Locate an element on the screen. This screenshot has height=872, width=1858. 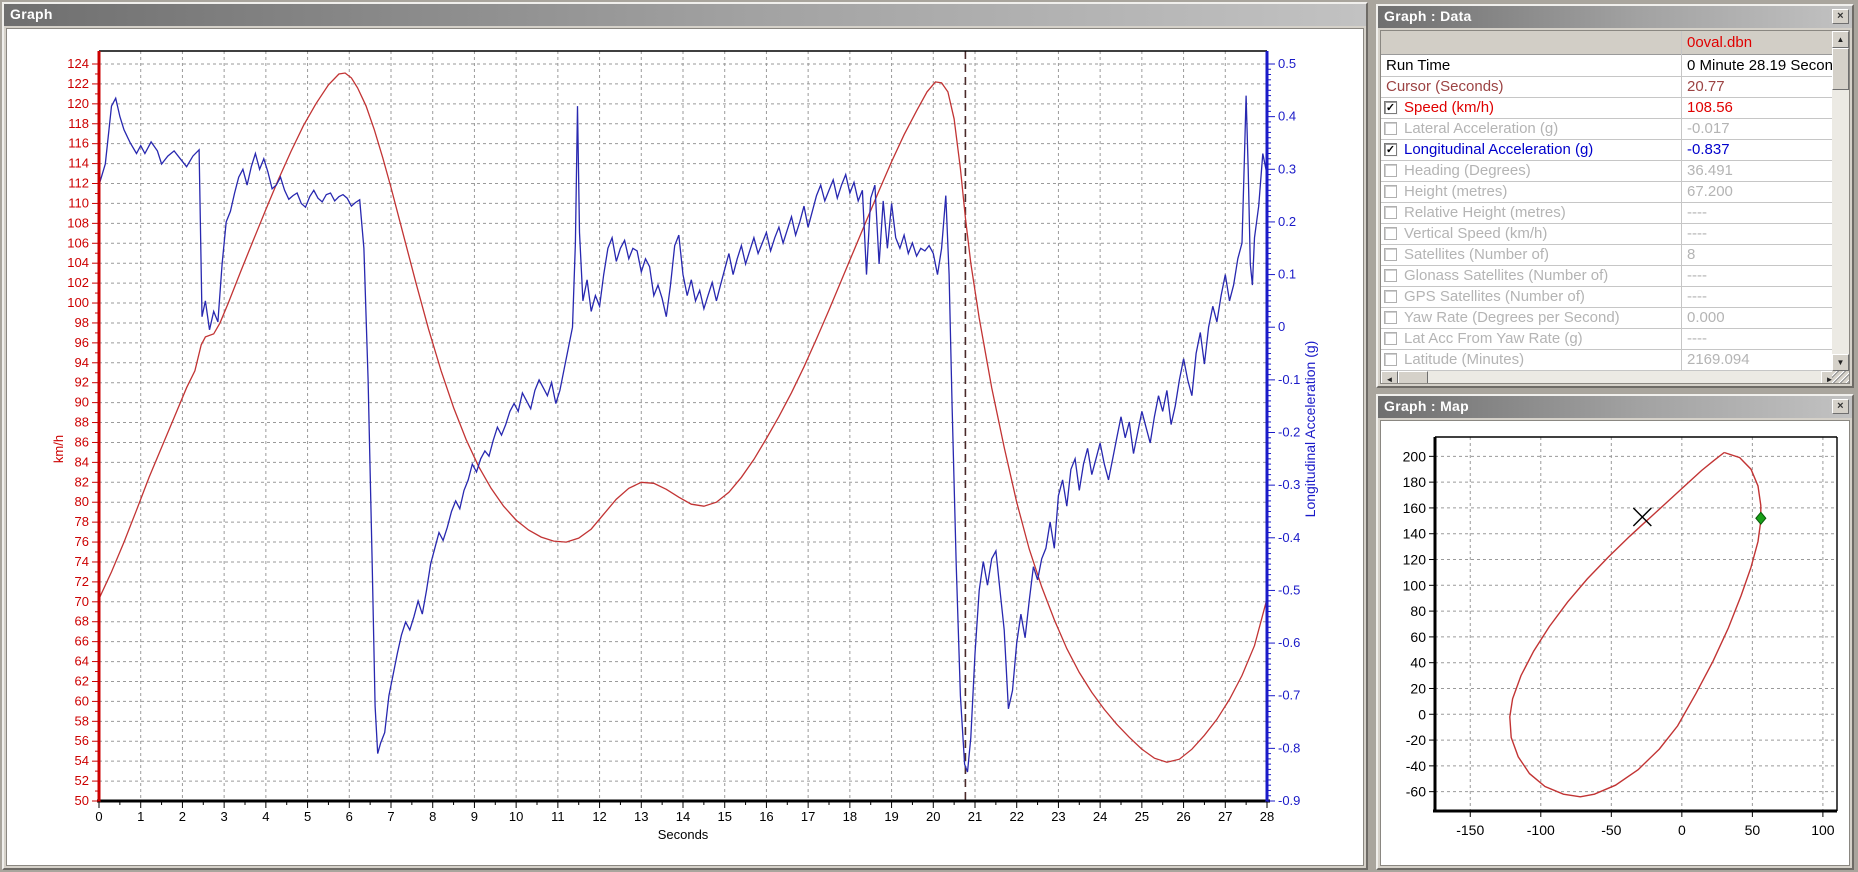
svg-text: 3 is located at coordinates (224, 816).